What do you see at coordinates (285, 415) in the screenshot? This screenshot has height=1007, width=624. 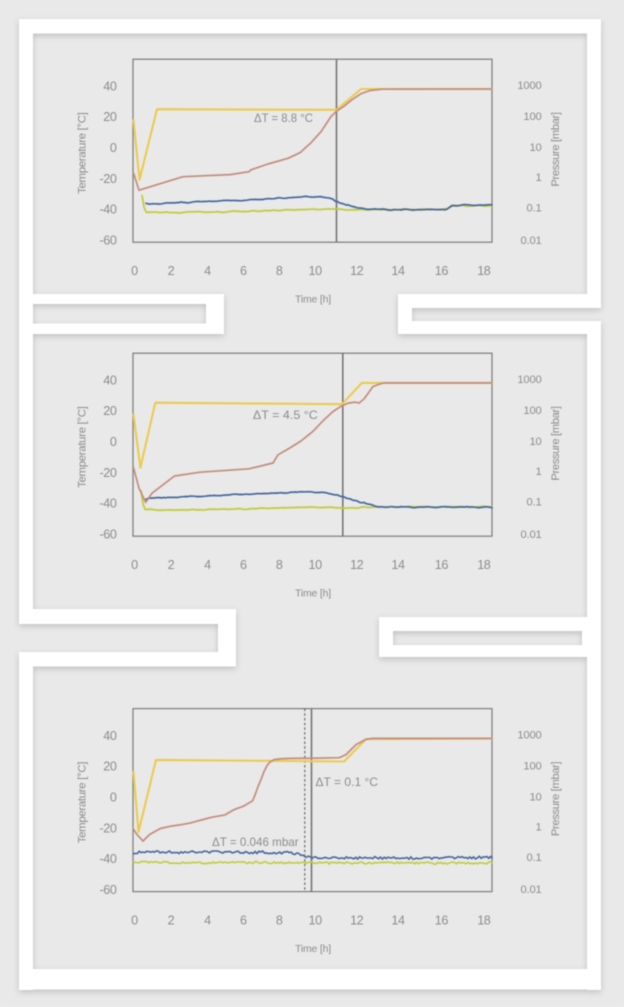 I see `svg-text: ΔT = 4.5 °C` at bounding box center [285, 415].